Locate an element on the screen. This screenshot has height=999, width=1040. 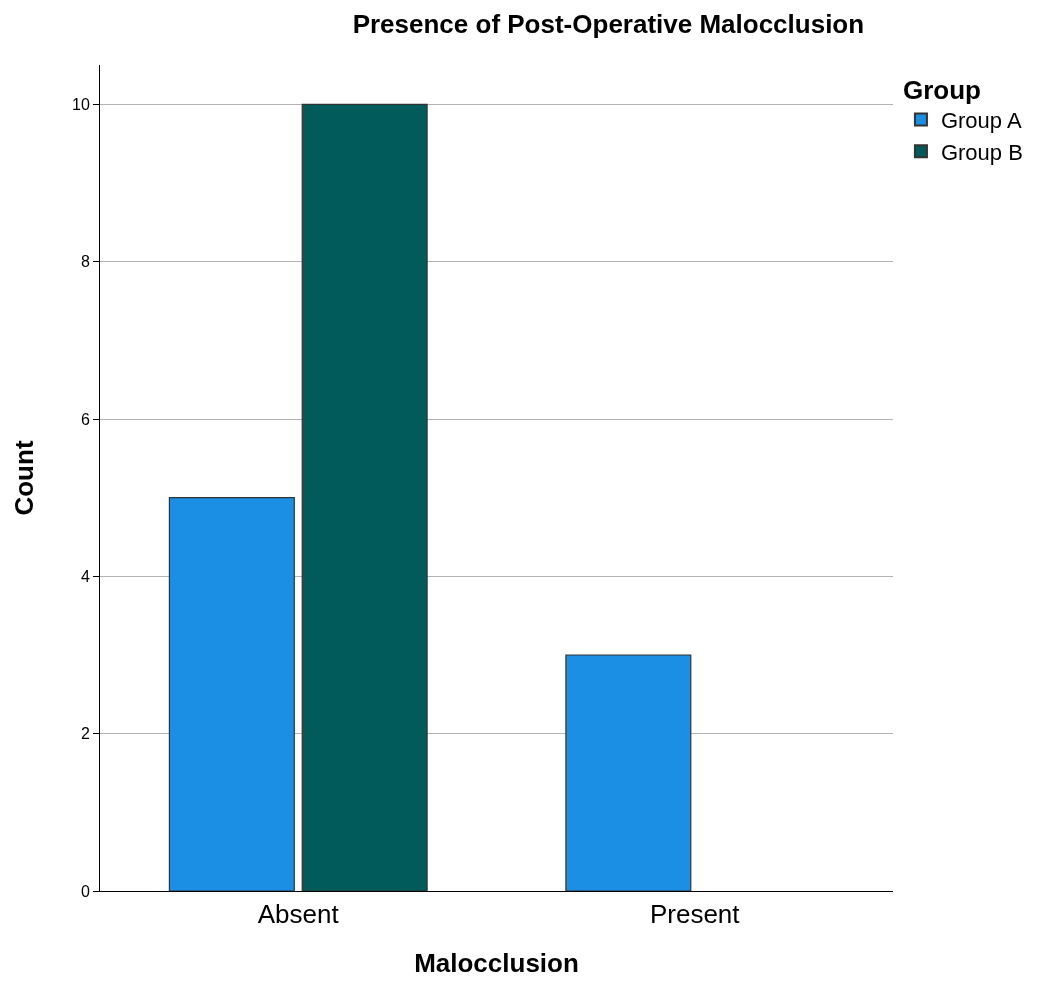
y-tick-label: 8 is located at coordinates (85, 262).